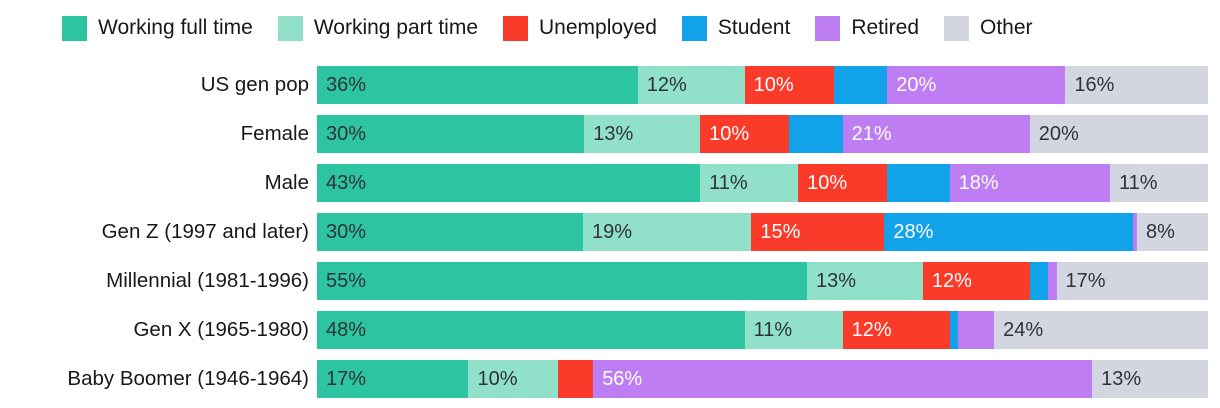  Describe the element at coordinates (346, 85) in the screenshot. I see `segment-value-label: 36%` at that location.